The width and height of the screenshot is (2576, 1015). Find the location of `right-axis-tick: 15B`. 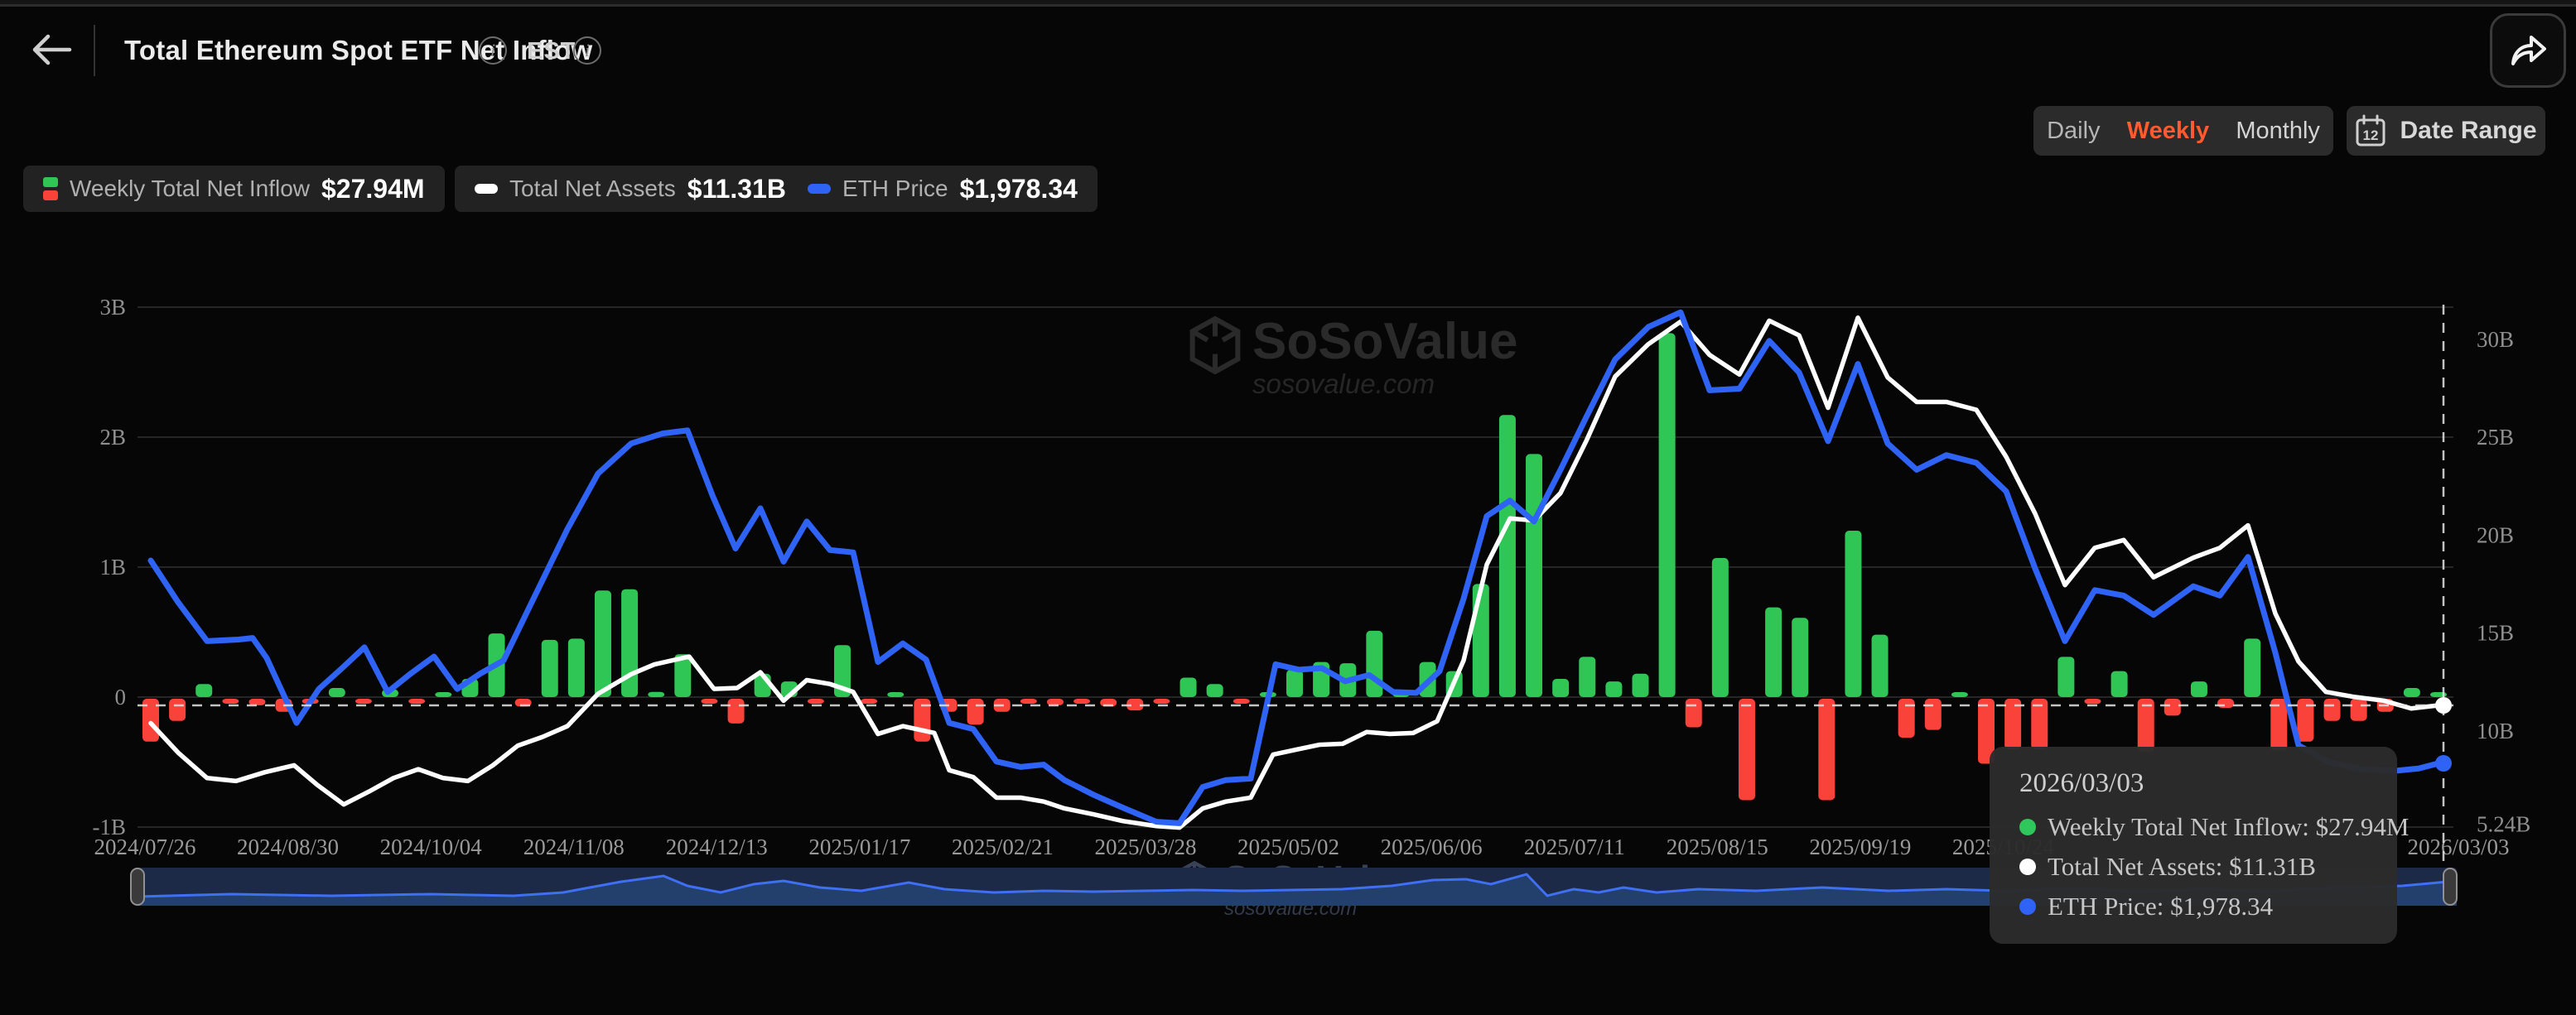

right-axis-tick: 15B is located at coordinates (2495, 633).